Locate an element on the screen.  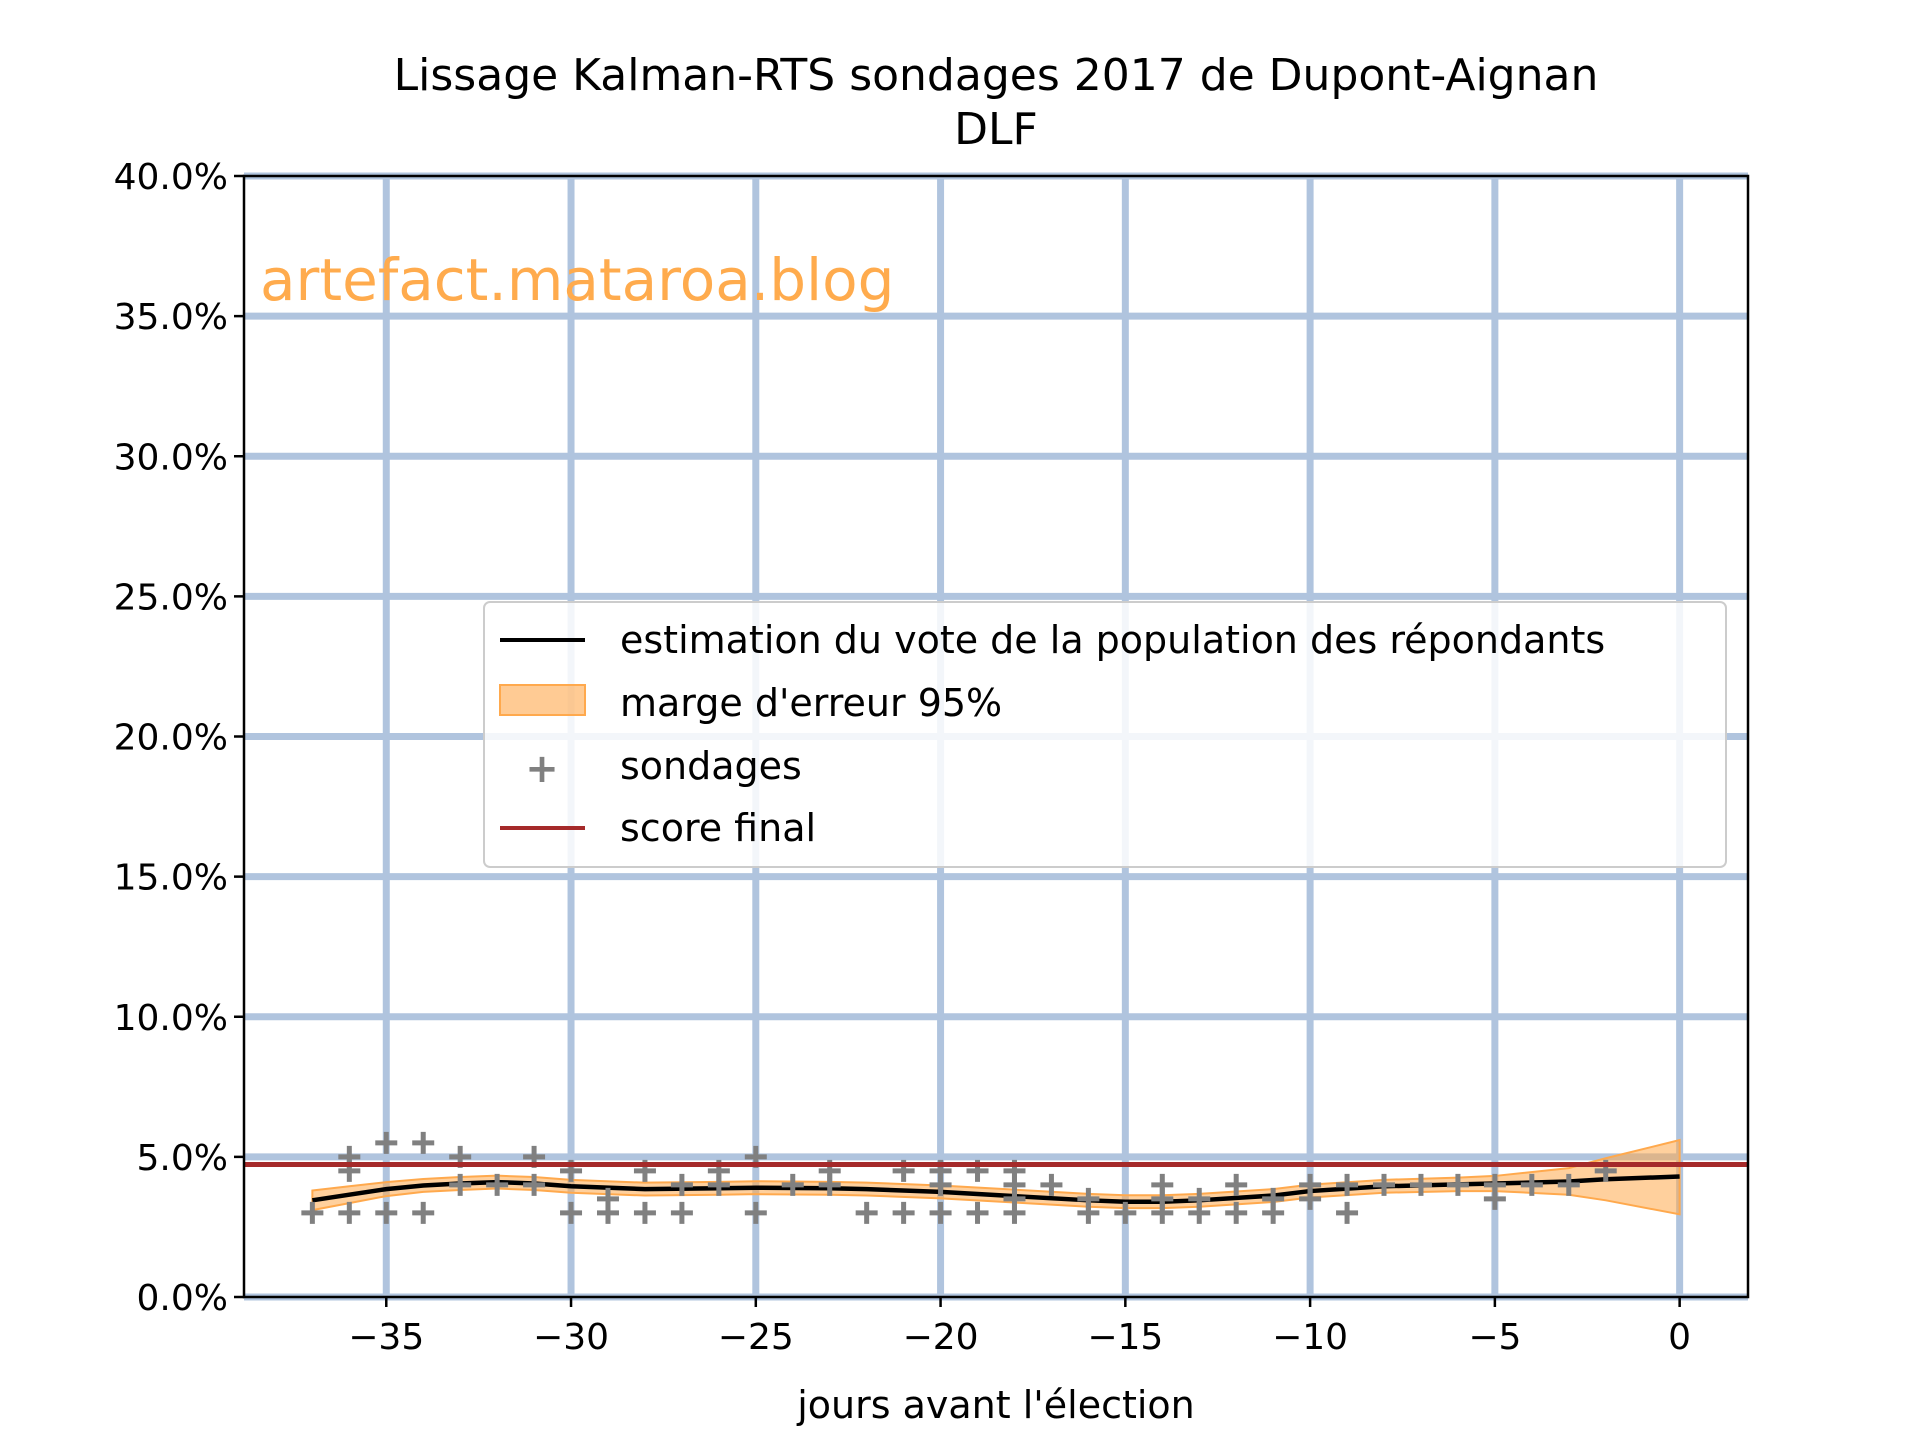
x-axis: −35 −30 −25 −20 −15 −10 −5 0 is located at coordinates (1019, 1327).